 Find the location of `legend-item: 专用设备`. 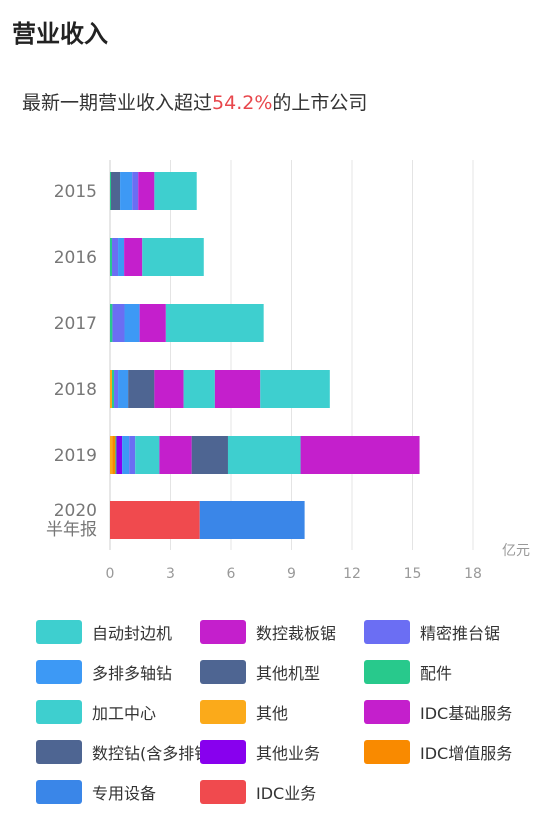

legend-item: 专用设备 is located at coordinates (96, 792).